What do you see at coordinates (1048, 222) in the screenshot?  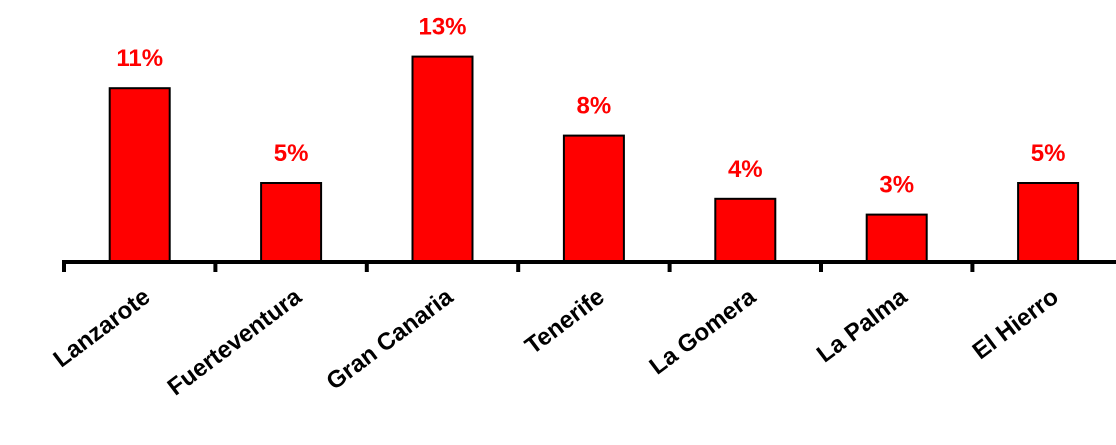 I see `bar-el-hierro` at bounding box center [1048, 222].